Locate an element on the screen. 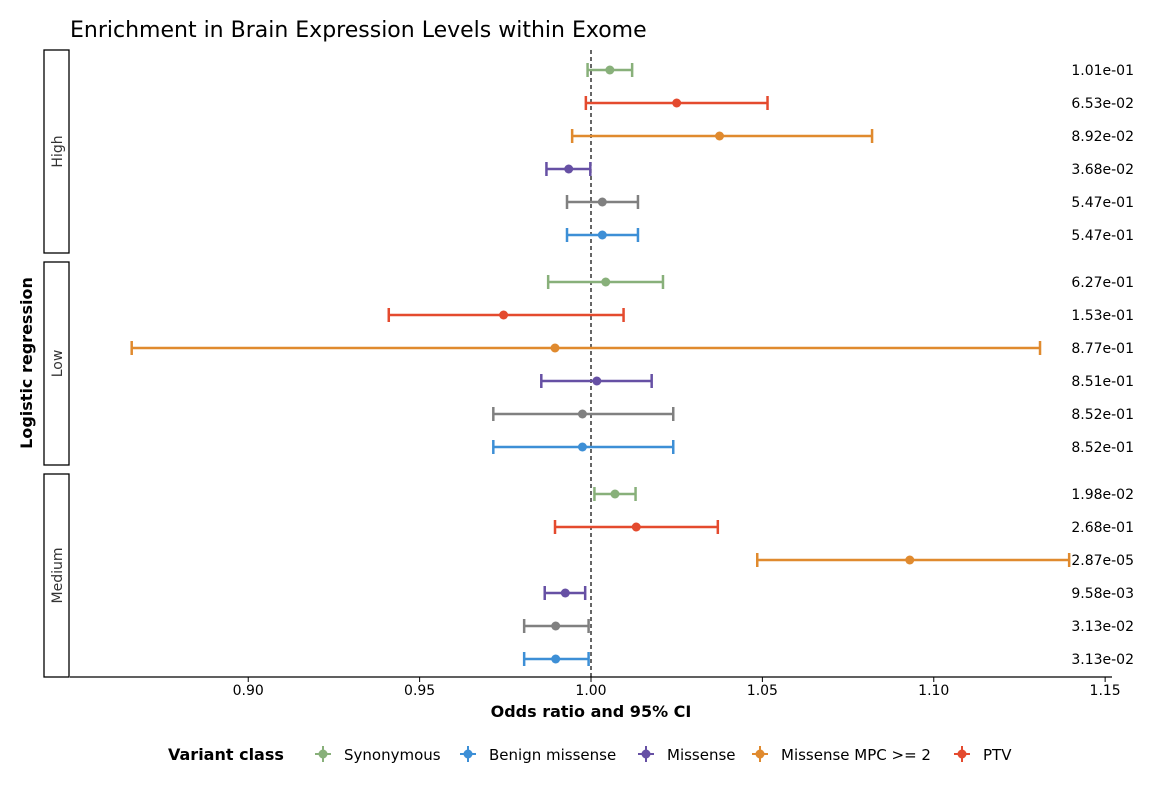  forest-row: 2.87e-05 is located at coordinates (944, 561).